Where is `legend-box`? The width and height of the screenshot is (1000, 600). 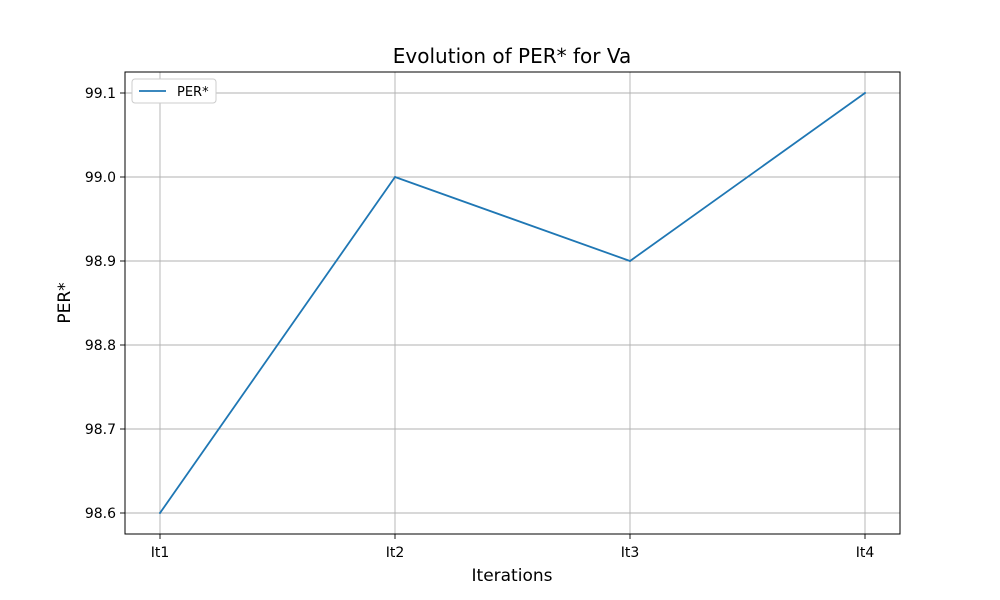
legend-box is located at coordinates (174, 91).